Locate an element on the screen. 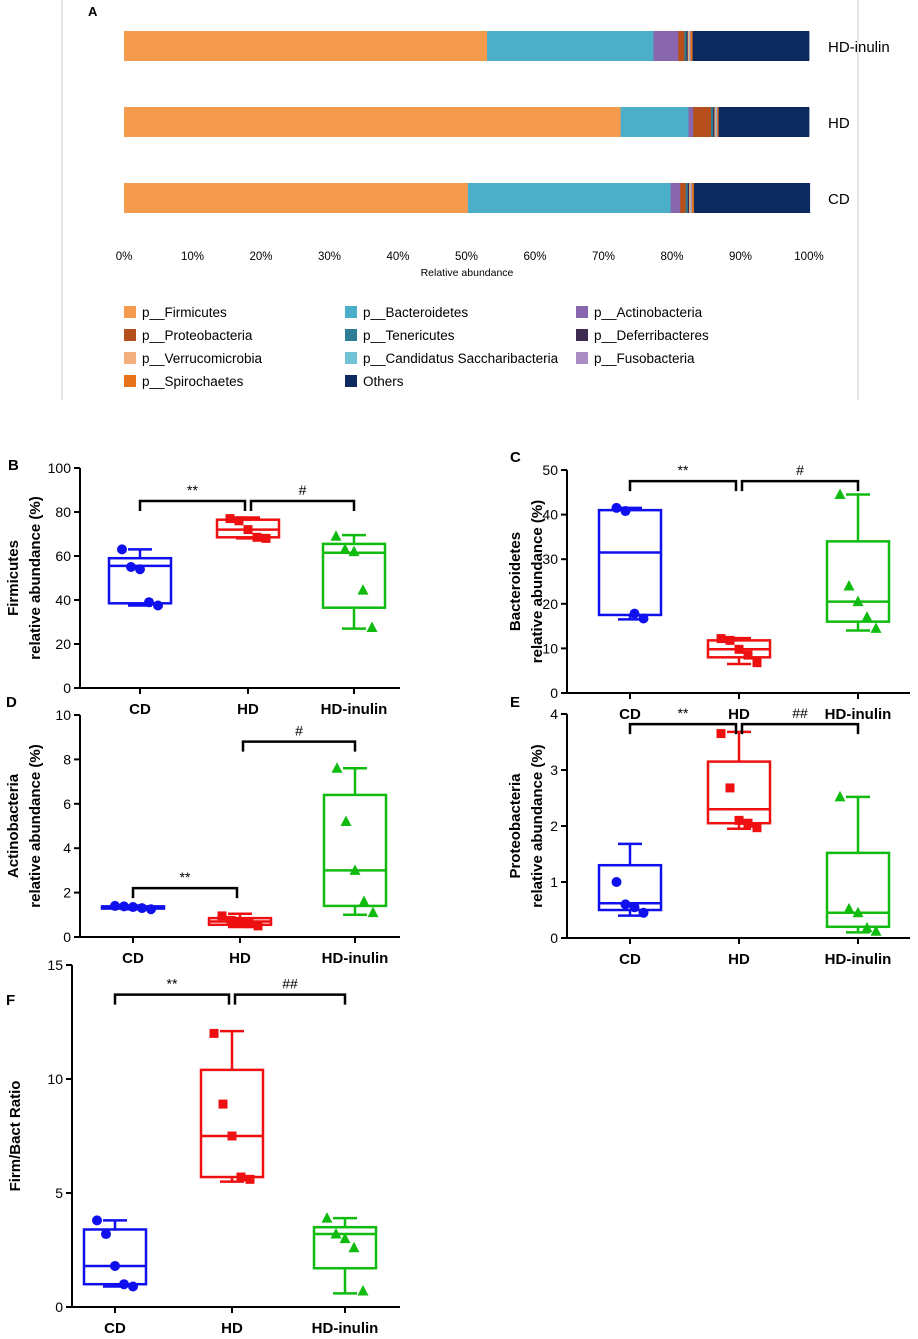 Image resolution: width=918 pixels, height=1339 pixels. y-tick-label: 2 is located at coordinates (67, 893).